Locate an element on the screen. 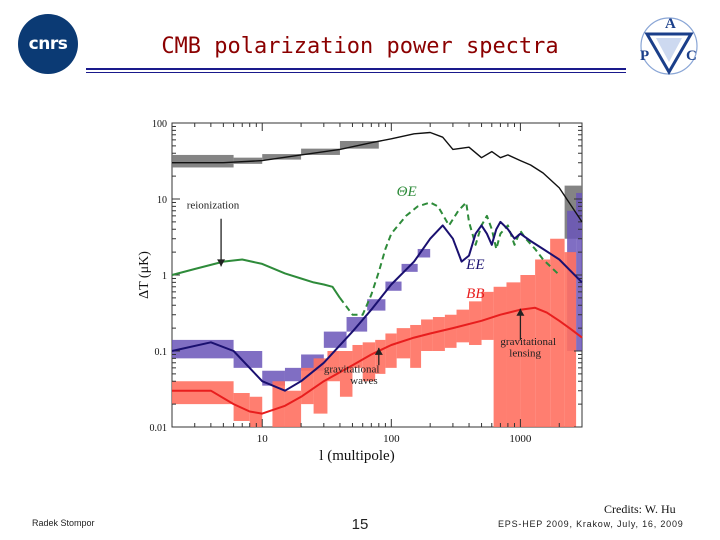  y-axis-label: ΔT (μK) is located at coordinates (144, 275).